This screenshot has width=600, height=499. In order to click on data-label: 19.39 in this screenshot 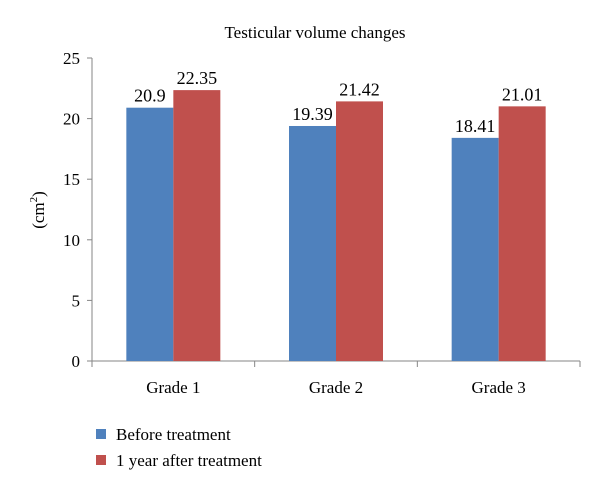, I will do `click(312, 114)`.